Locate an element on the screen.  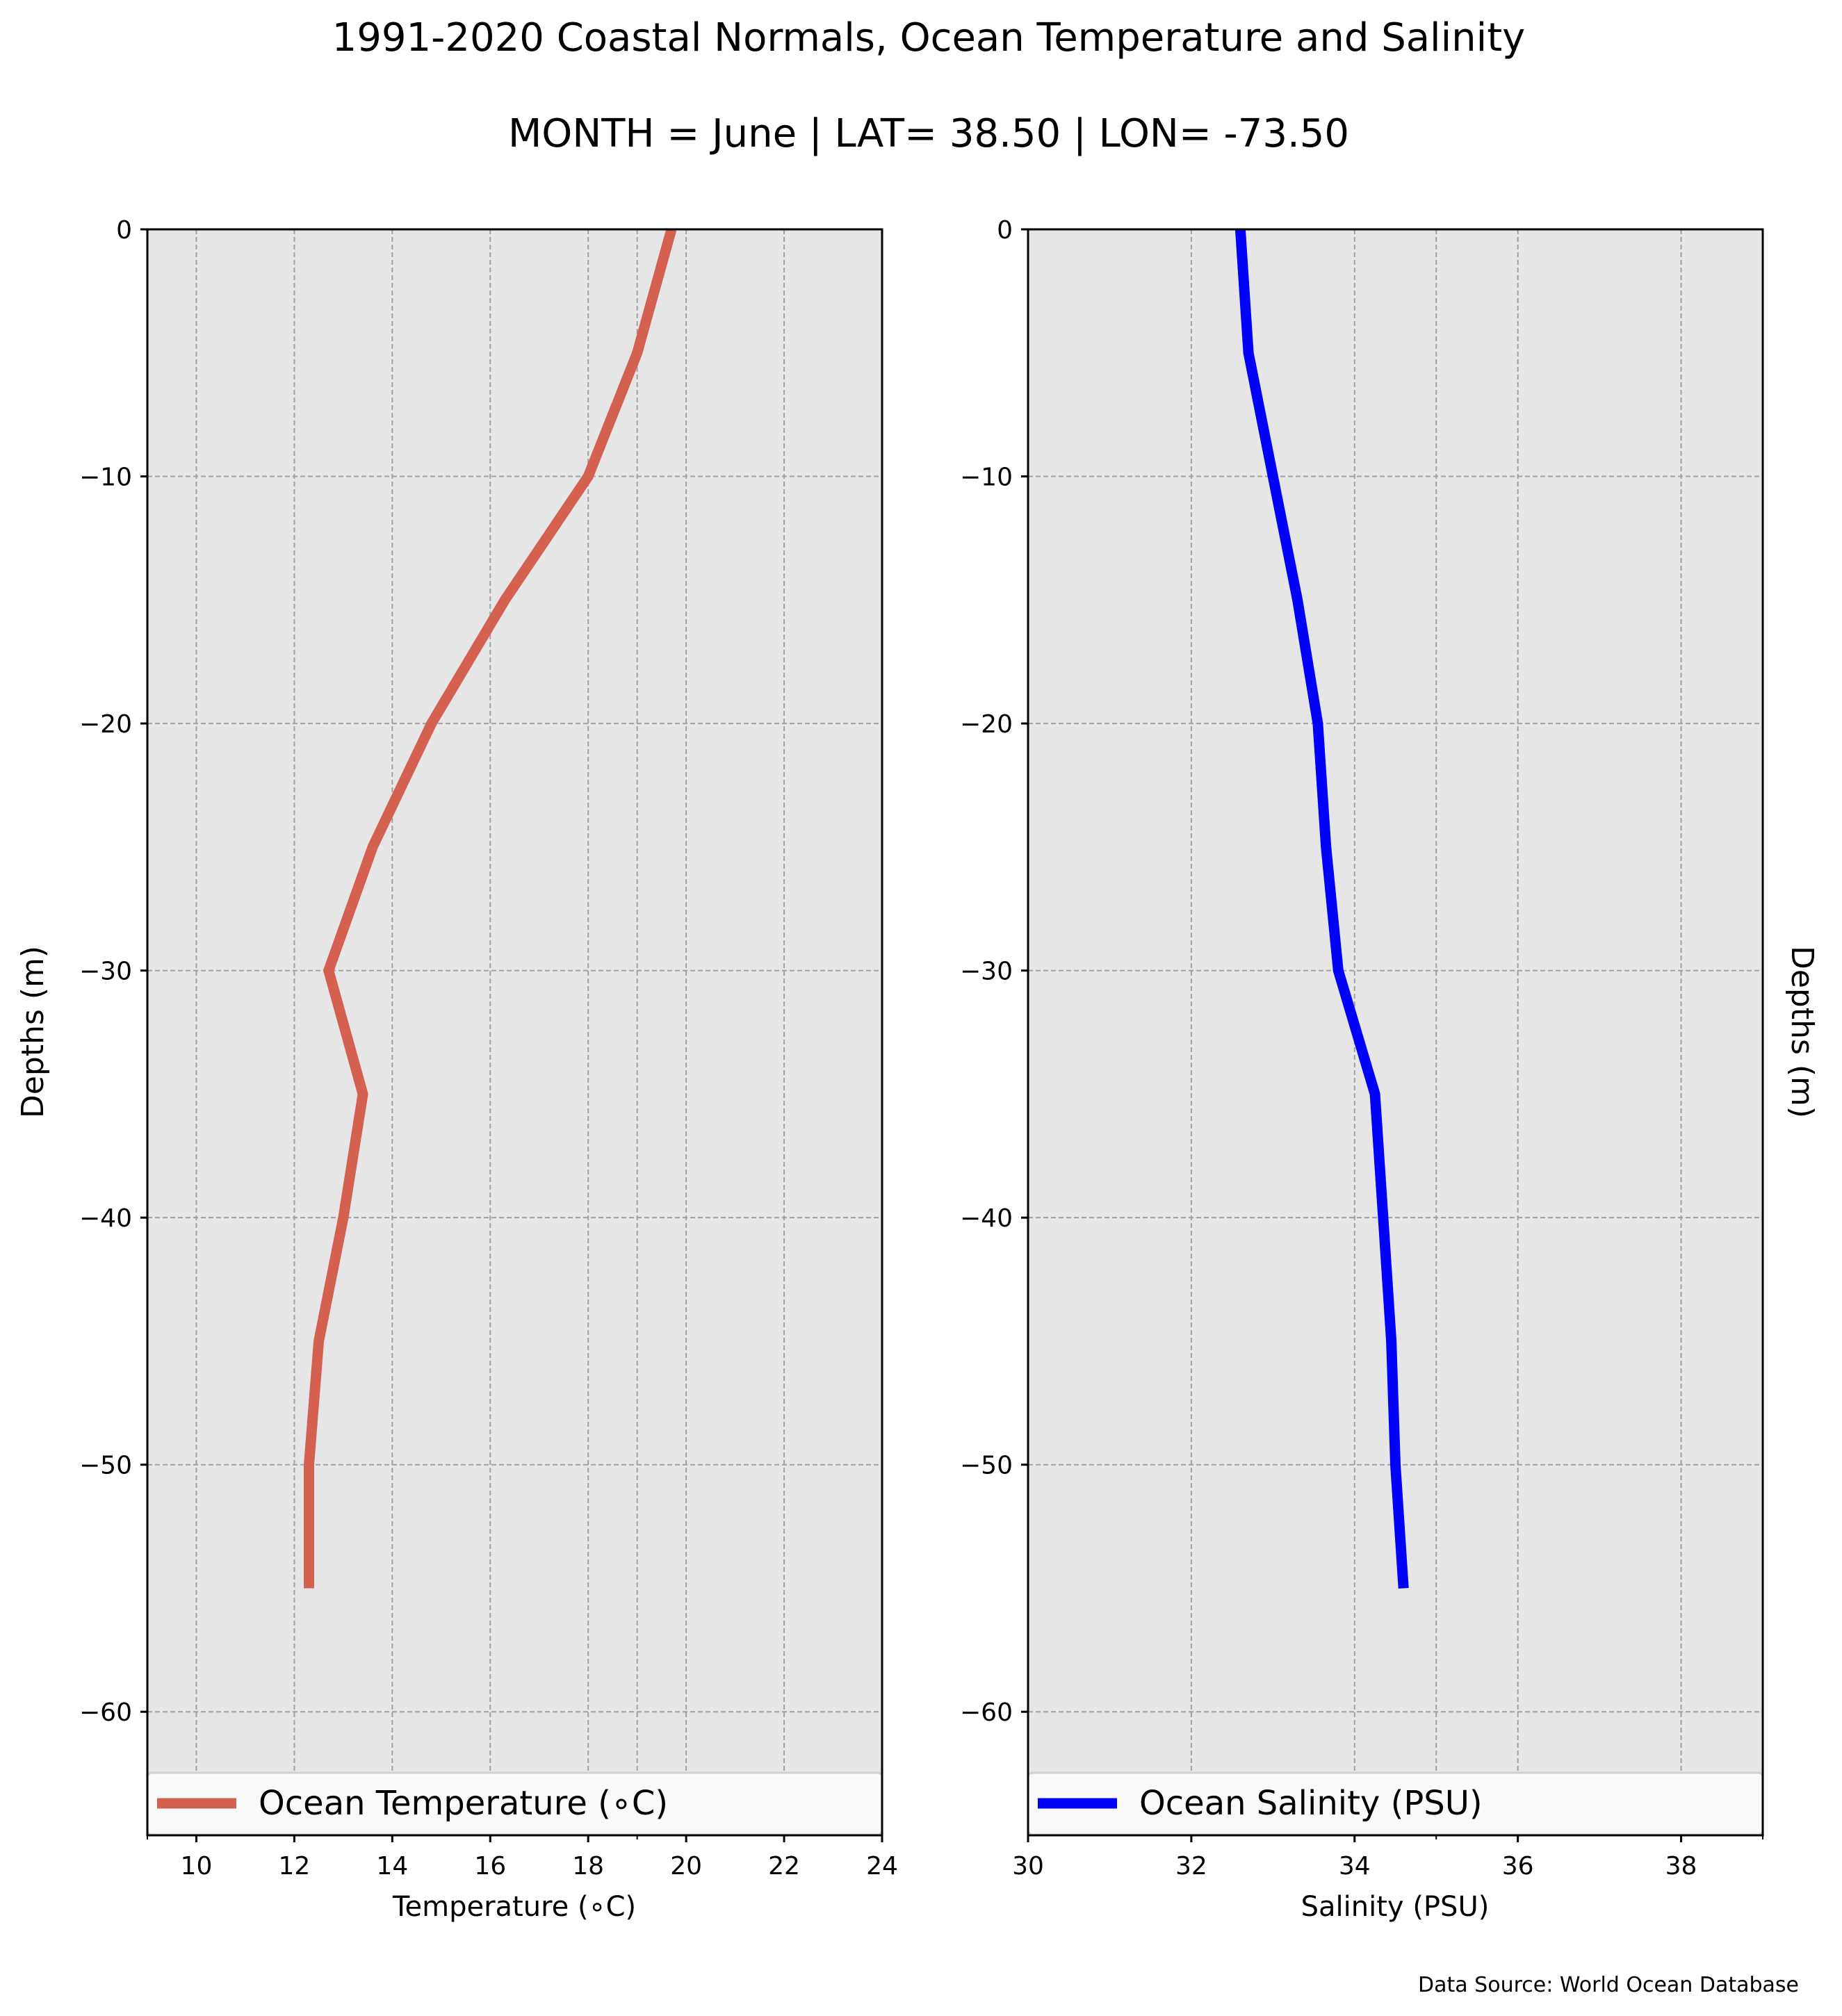
sal-y-tick-label: −30 is located at coordinates (986, 972).